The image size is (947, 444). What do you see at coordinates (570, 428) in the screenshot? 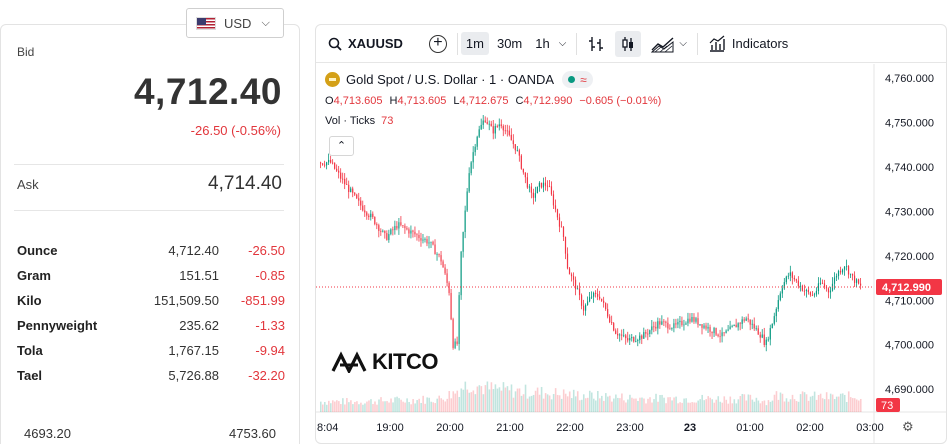
I see `x-tick-label: 22:00` at bounding box center [570, 428].